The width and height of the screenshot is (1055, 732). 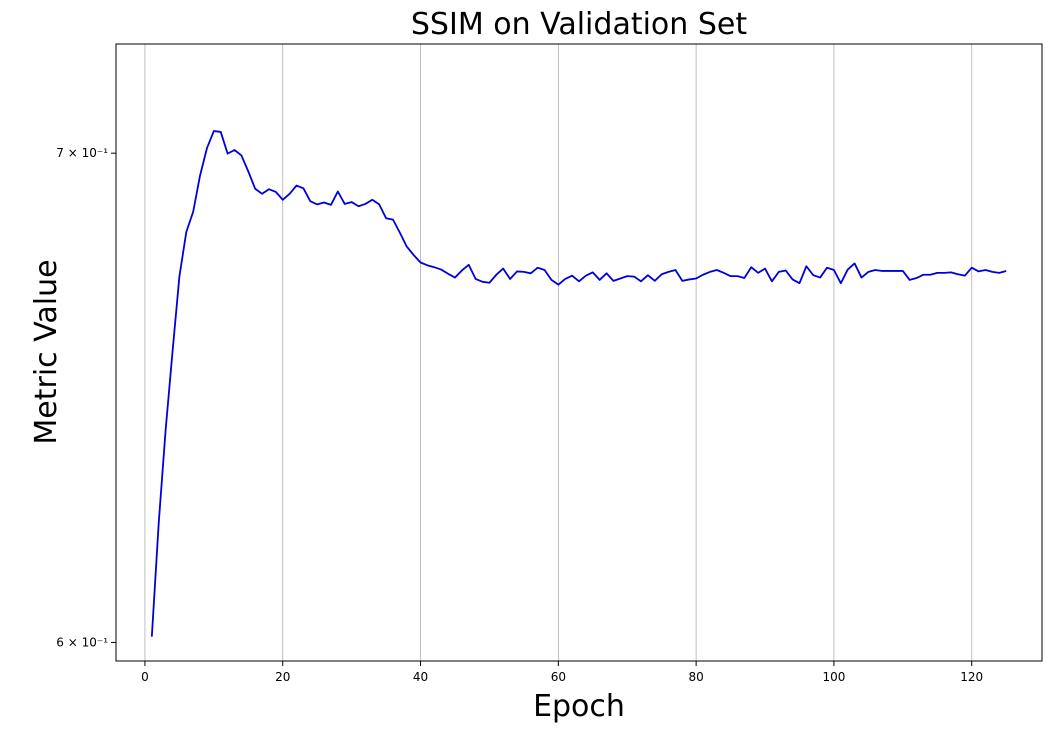 I want to click on x-tick-label-60: 60, so click(x=558, y=677).